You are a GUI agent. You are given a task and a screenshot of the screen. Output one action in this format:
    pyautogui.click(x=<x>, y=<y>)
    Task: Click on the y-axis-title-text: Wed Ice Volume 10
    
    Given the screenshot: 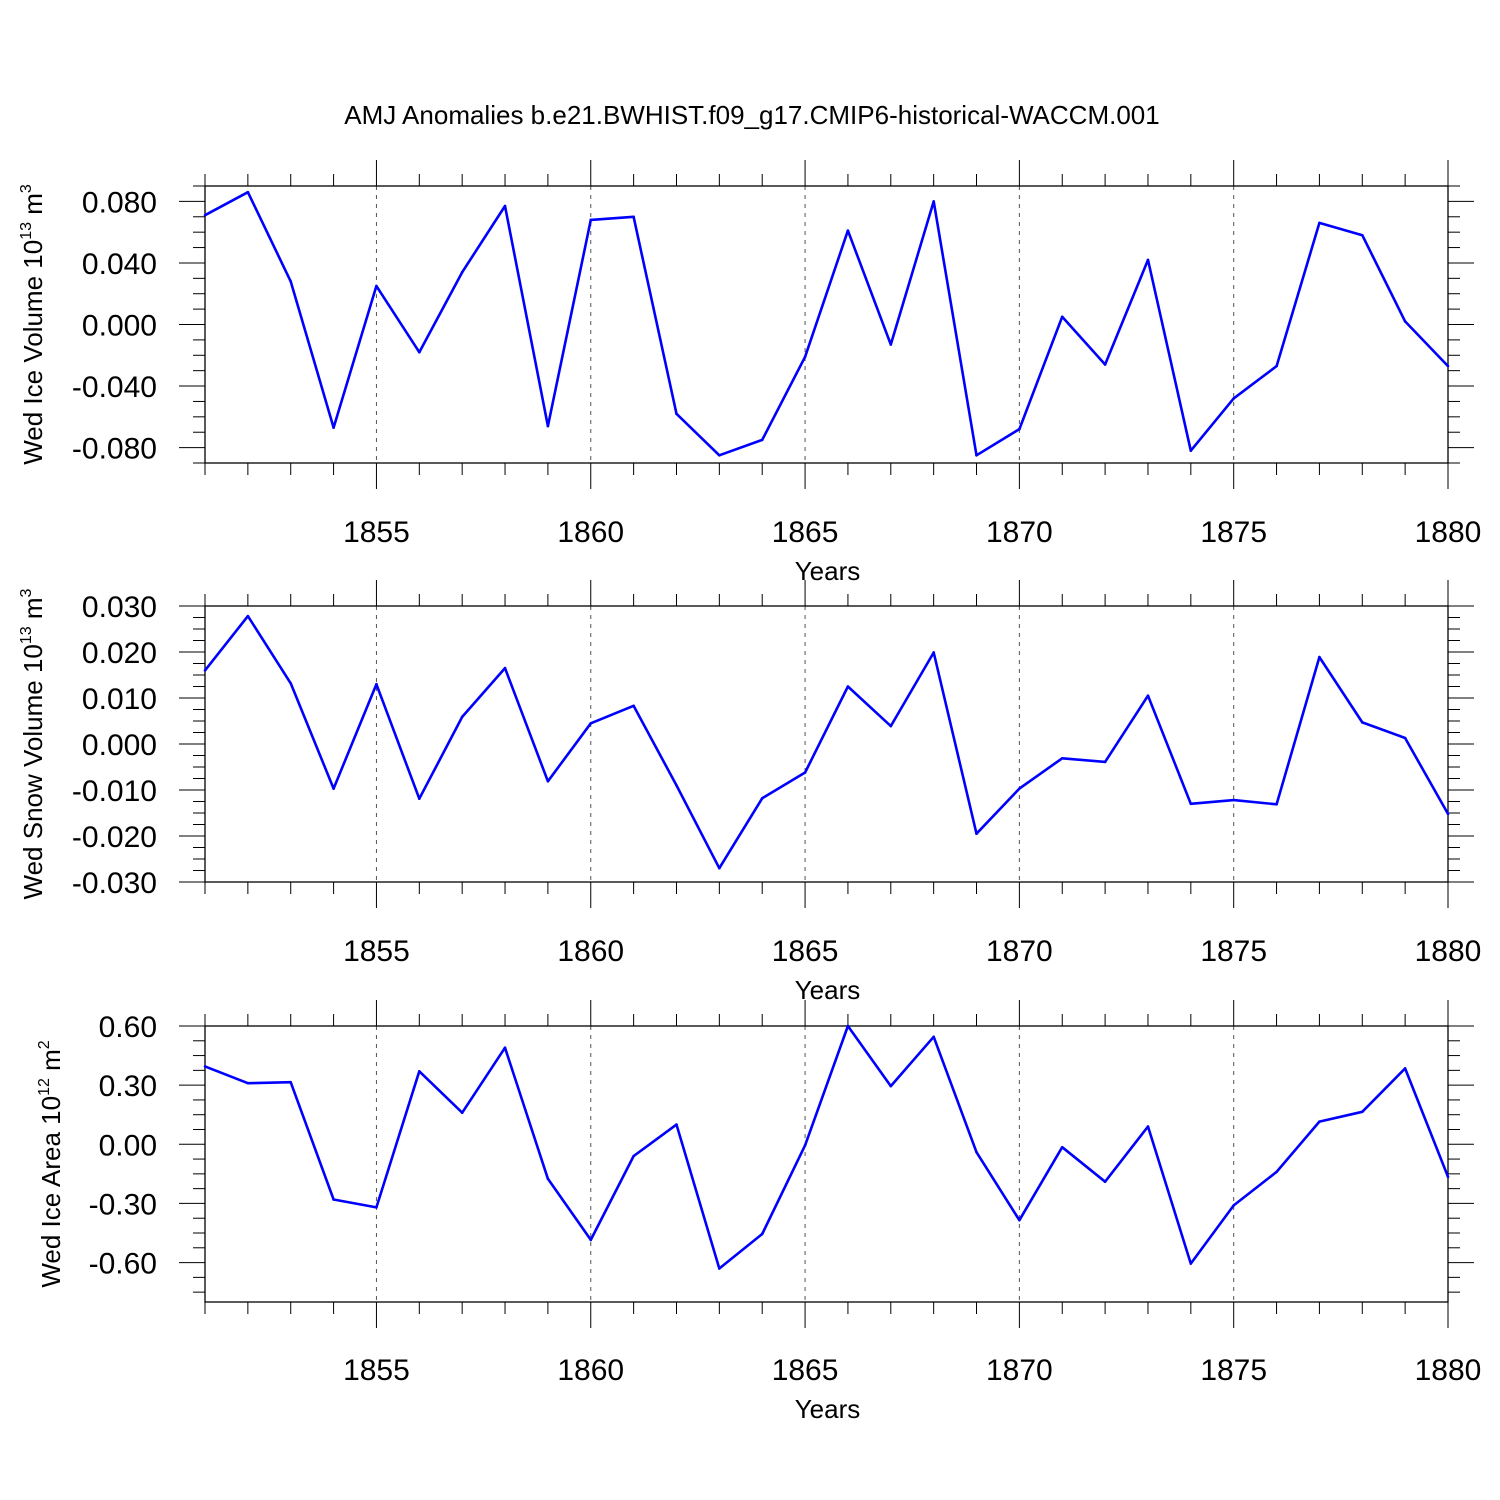 What is the action you would take?
    pyautogui.click(x=33, y=352)
    